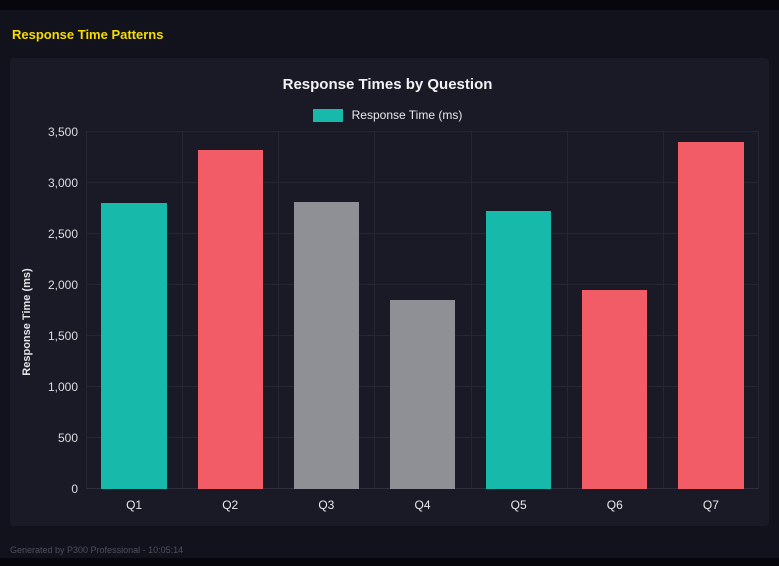 The height and width of the screenshot is (566, 779). I want to click on chart-legend: Response Time (ms), so click(387, 115).